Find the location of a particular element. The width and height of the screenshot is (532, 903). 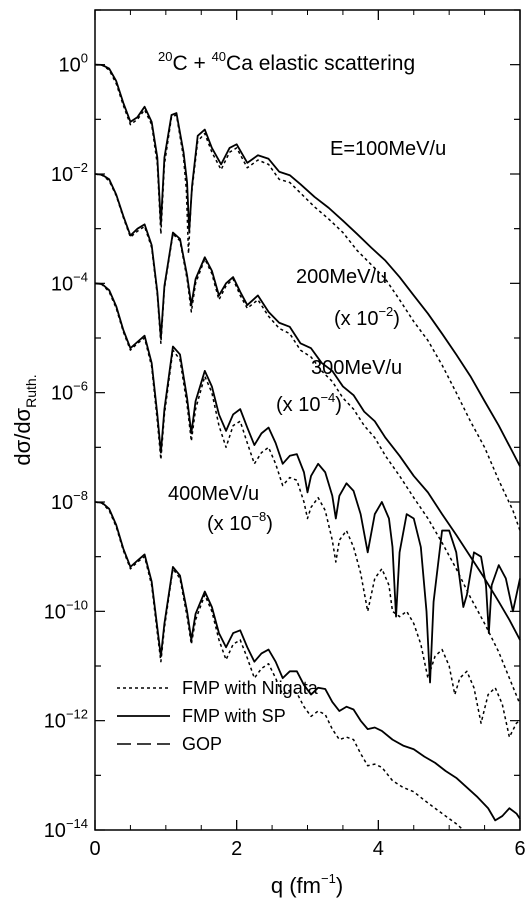

energy-label-200: 200MeV/u is located at coordinates (341, 277).